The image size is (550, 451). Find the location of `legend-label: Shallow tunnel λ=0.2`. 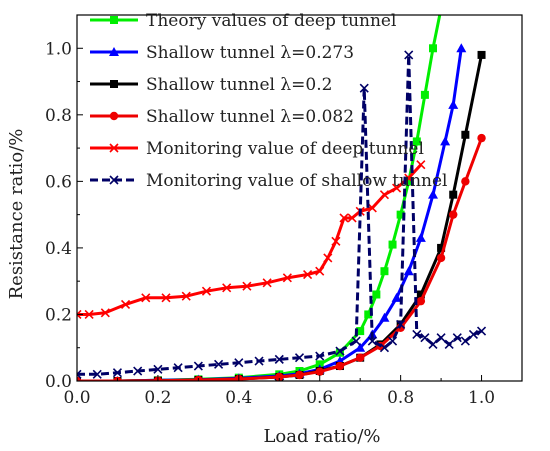

legend-label: Shallow tunnel λ=0.2 is located at coordinates (239, 85).